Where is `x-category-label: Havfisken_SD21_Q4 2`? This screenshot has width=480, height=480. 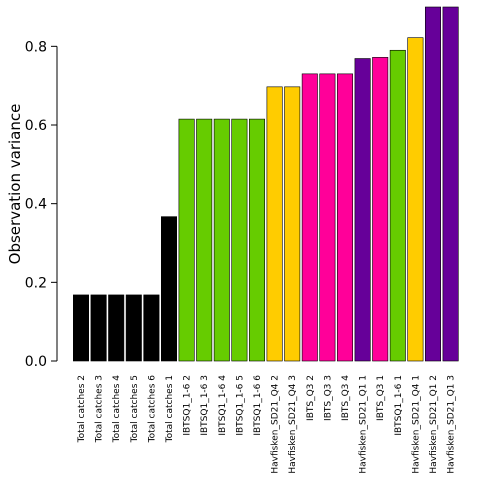
x-category-label: Havfisken_SD21_Q4 2 is located at coordinates (276, 424).